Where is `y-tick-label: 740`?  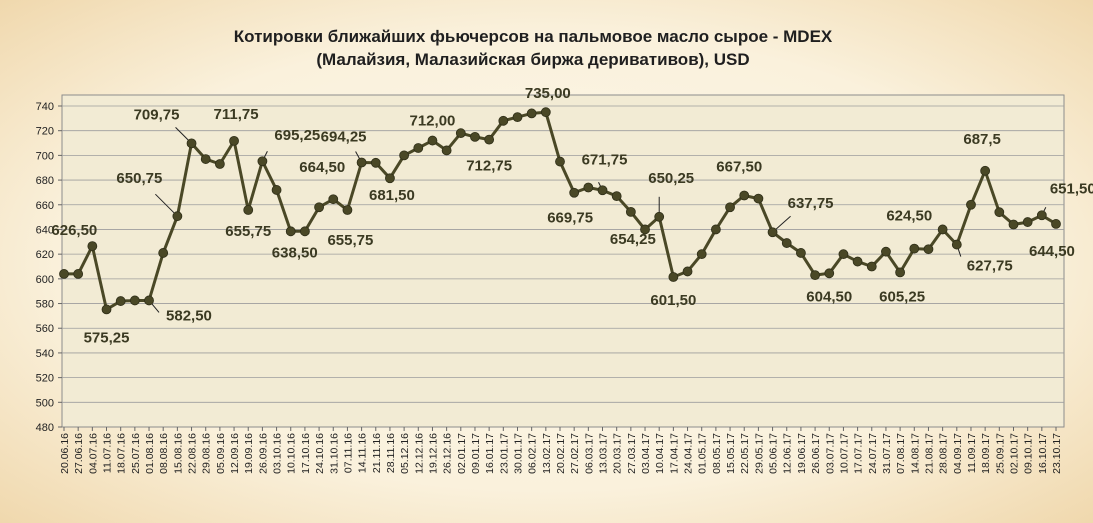 y-tick-label: 740 is located at coordinates (45, 107).